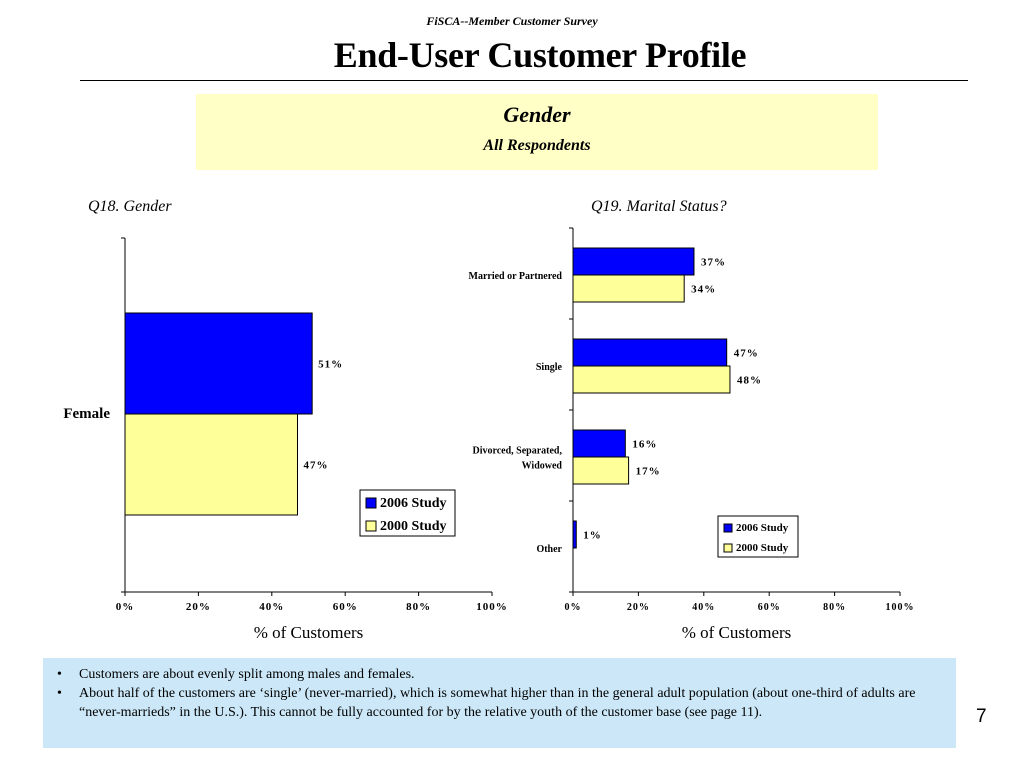 The image size is (1024, 768). What do you see at coordinates (834, 607) in the screenshot?
I see `marital-x-tick-label: 80%` at bounding box center [834, 607].